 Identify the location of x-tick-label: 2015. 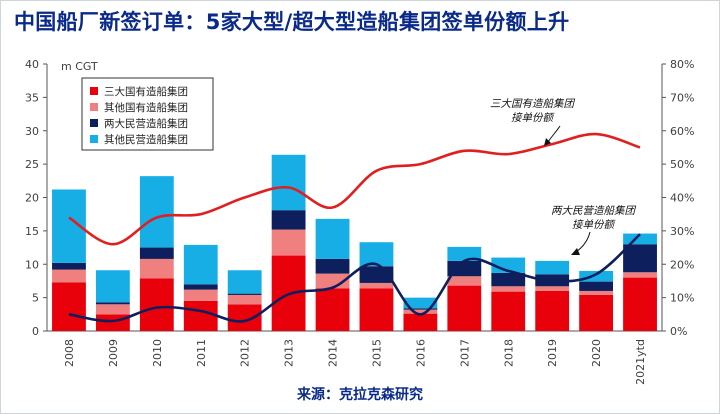
(376, 353).